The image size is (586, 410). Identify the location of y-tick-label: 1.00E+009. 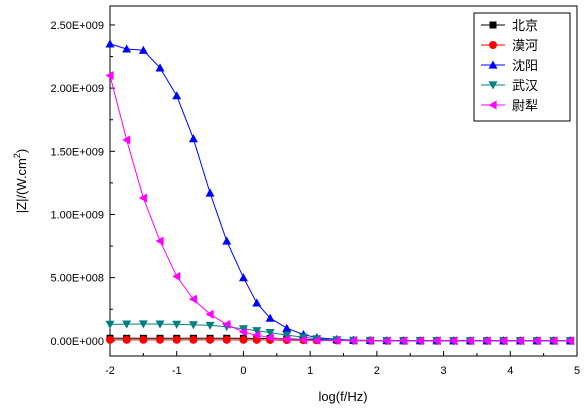
(77, 215).